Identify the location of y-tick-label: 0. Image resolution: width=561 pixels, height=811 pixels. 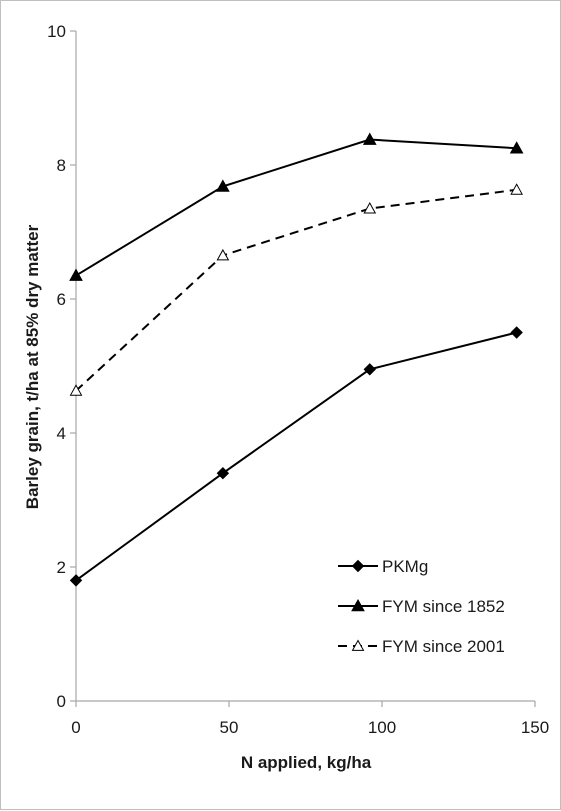
(61, 701).